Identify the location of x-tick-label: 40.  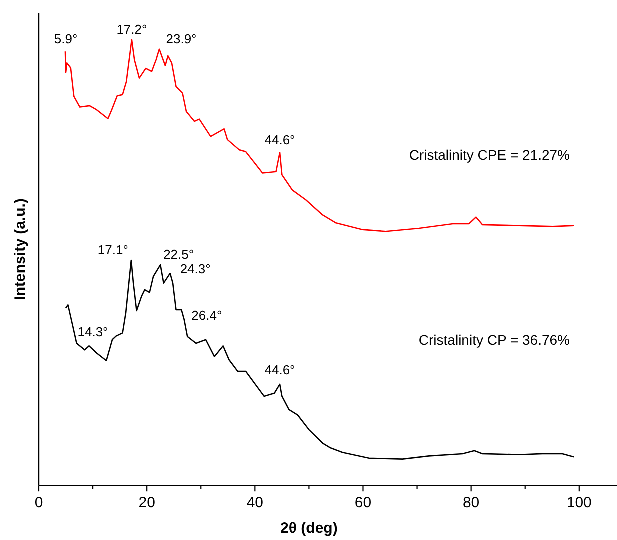
(255, 503).